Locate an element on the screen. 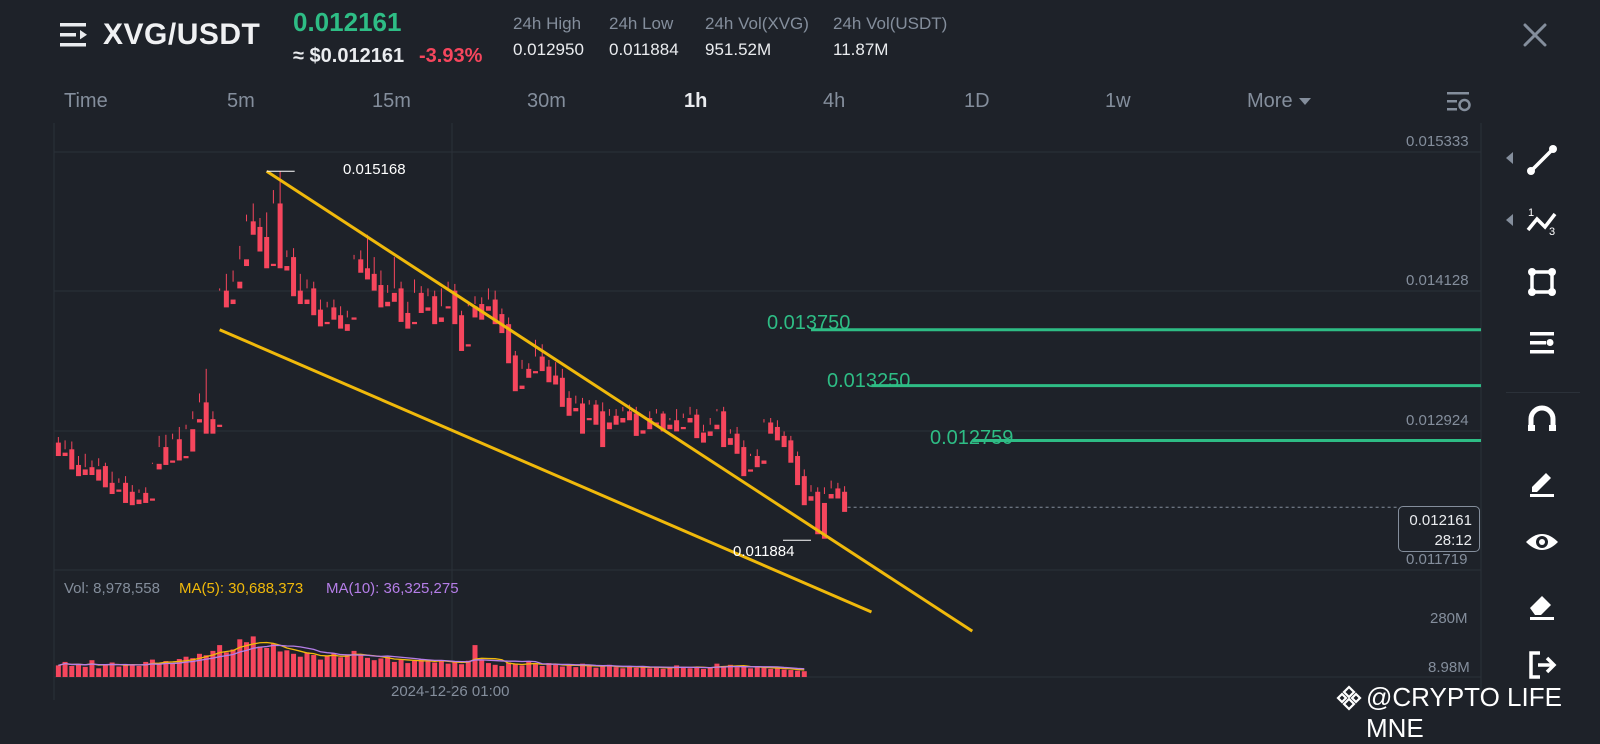 The height and width of the screenshot is (744, 1600). pencil-icon is located at coordinates (1542, 481).